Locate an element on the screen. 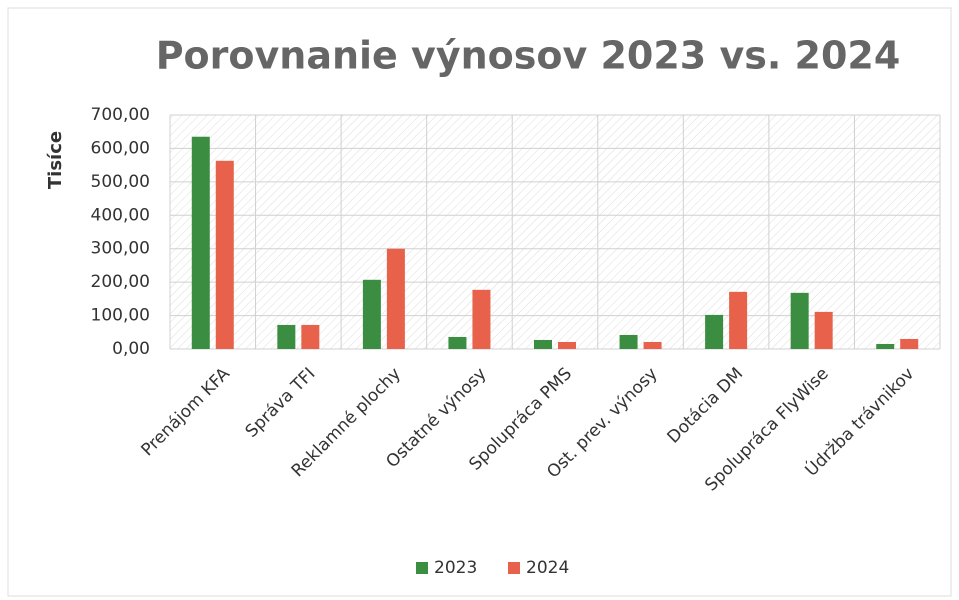 The width and height of the screenshot is (959, 600). y-tick-label: 100,00 is located at coordinates (120, 316).